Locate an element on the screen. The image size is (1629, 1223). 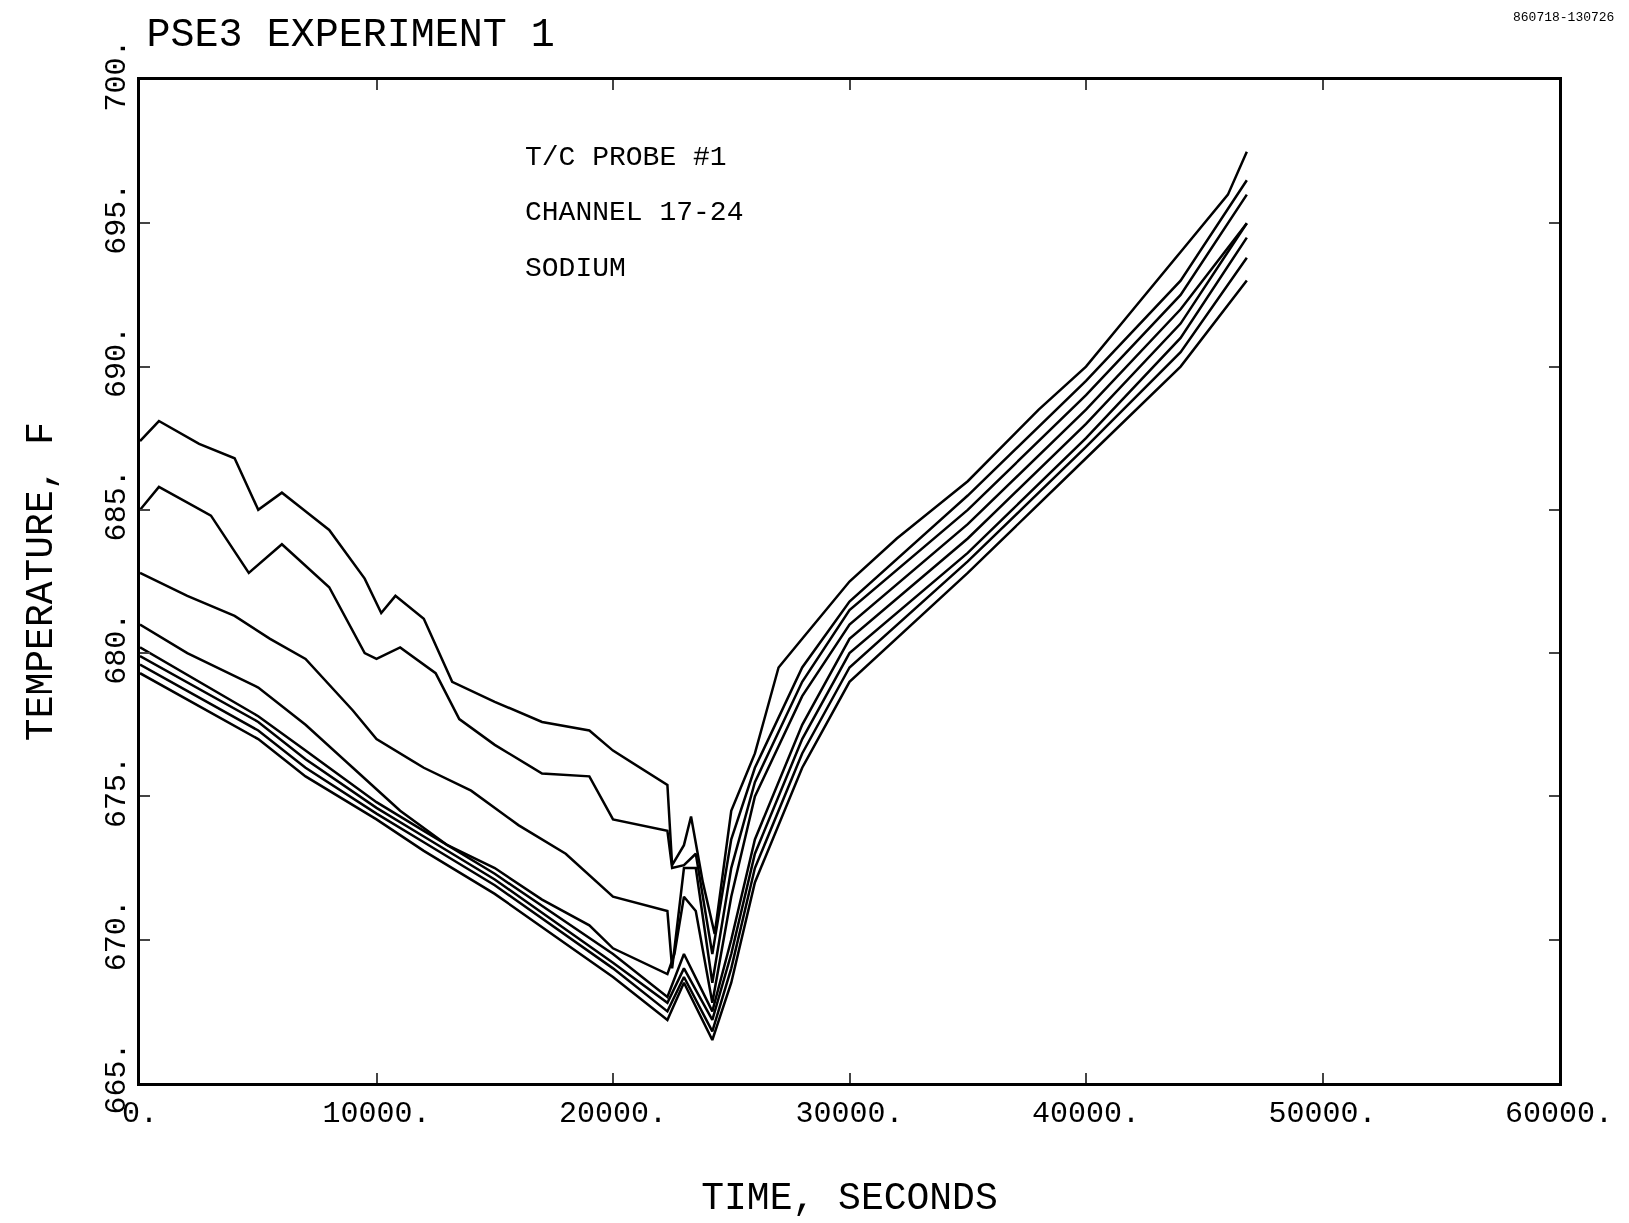
y-tick-label: 680. is located at coordinates (117, 648).